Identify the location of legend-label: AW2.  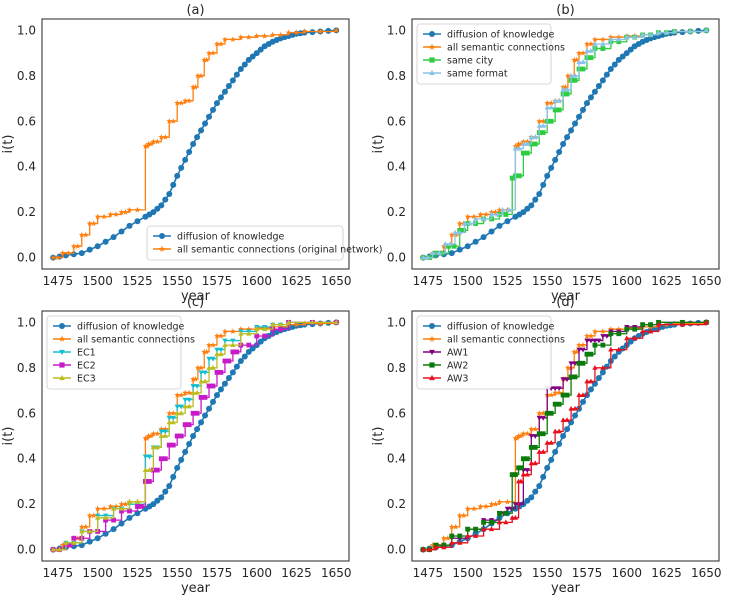
(457, 365).